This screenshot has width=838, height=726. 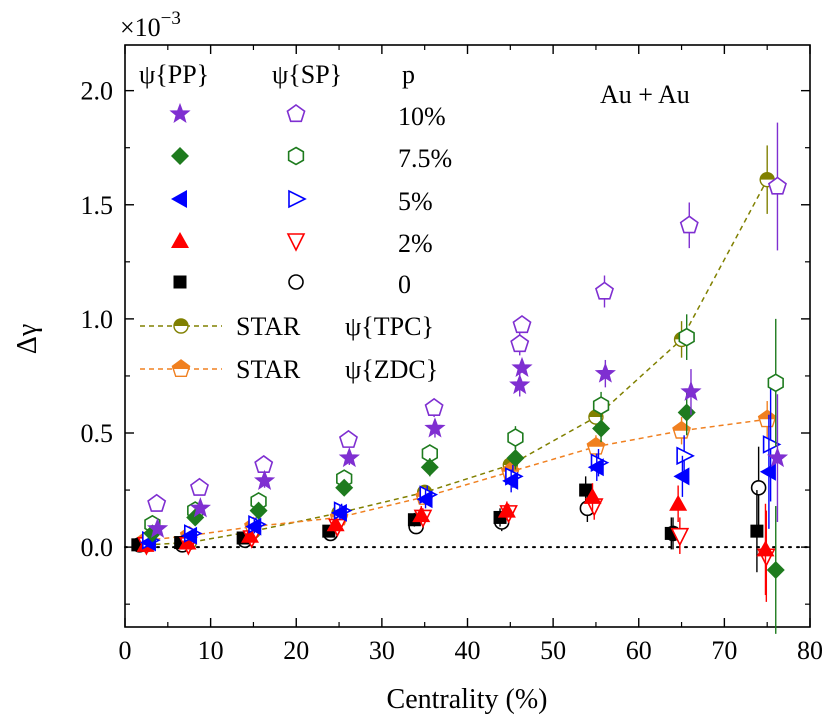 I want to click on y-axis-title: Δγ, so click(x=27, y=339).